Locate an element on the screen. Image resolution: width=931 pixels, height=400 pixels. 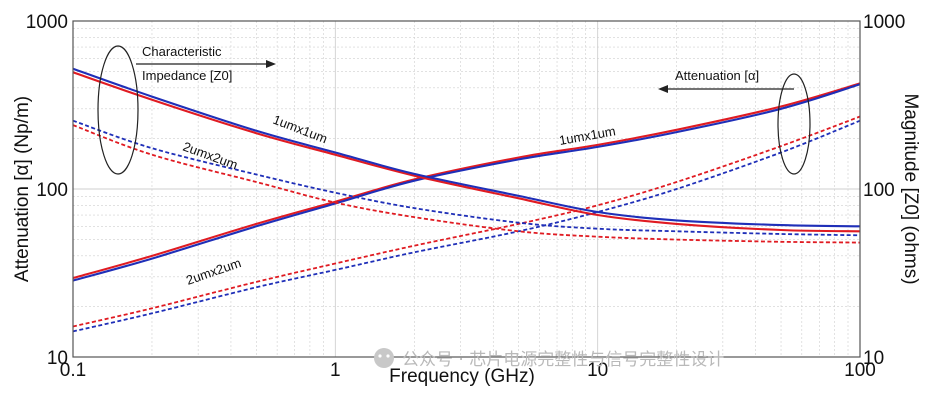
label-impedance-1um: 1umx1um is located at coordinates (300, 129).